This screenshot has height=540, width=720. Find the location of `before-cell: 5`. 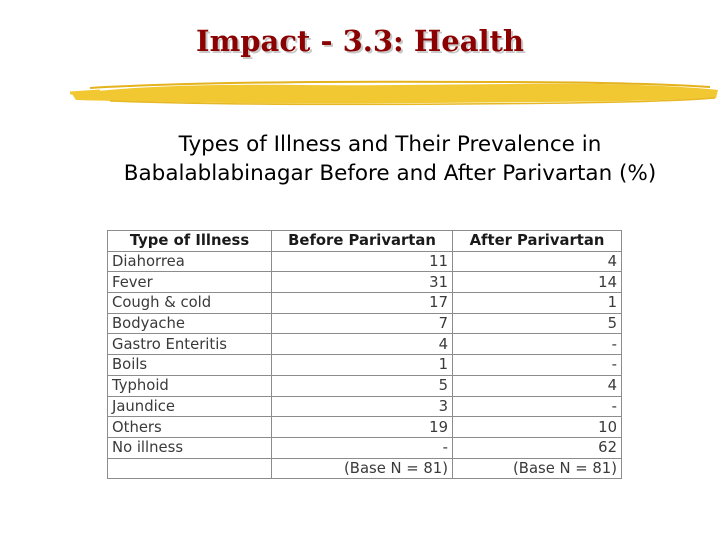

before-cell: 5 is located at coordinates (362, 385).